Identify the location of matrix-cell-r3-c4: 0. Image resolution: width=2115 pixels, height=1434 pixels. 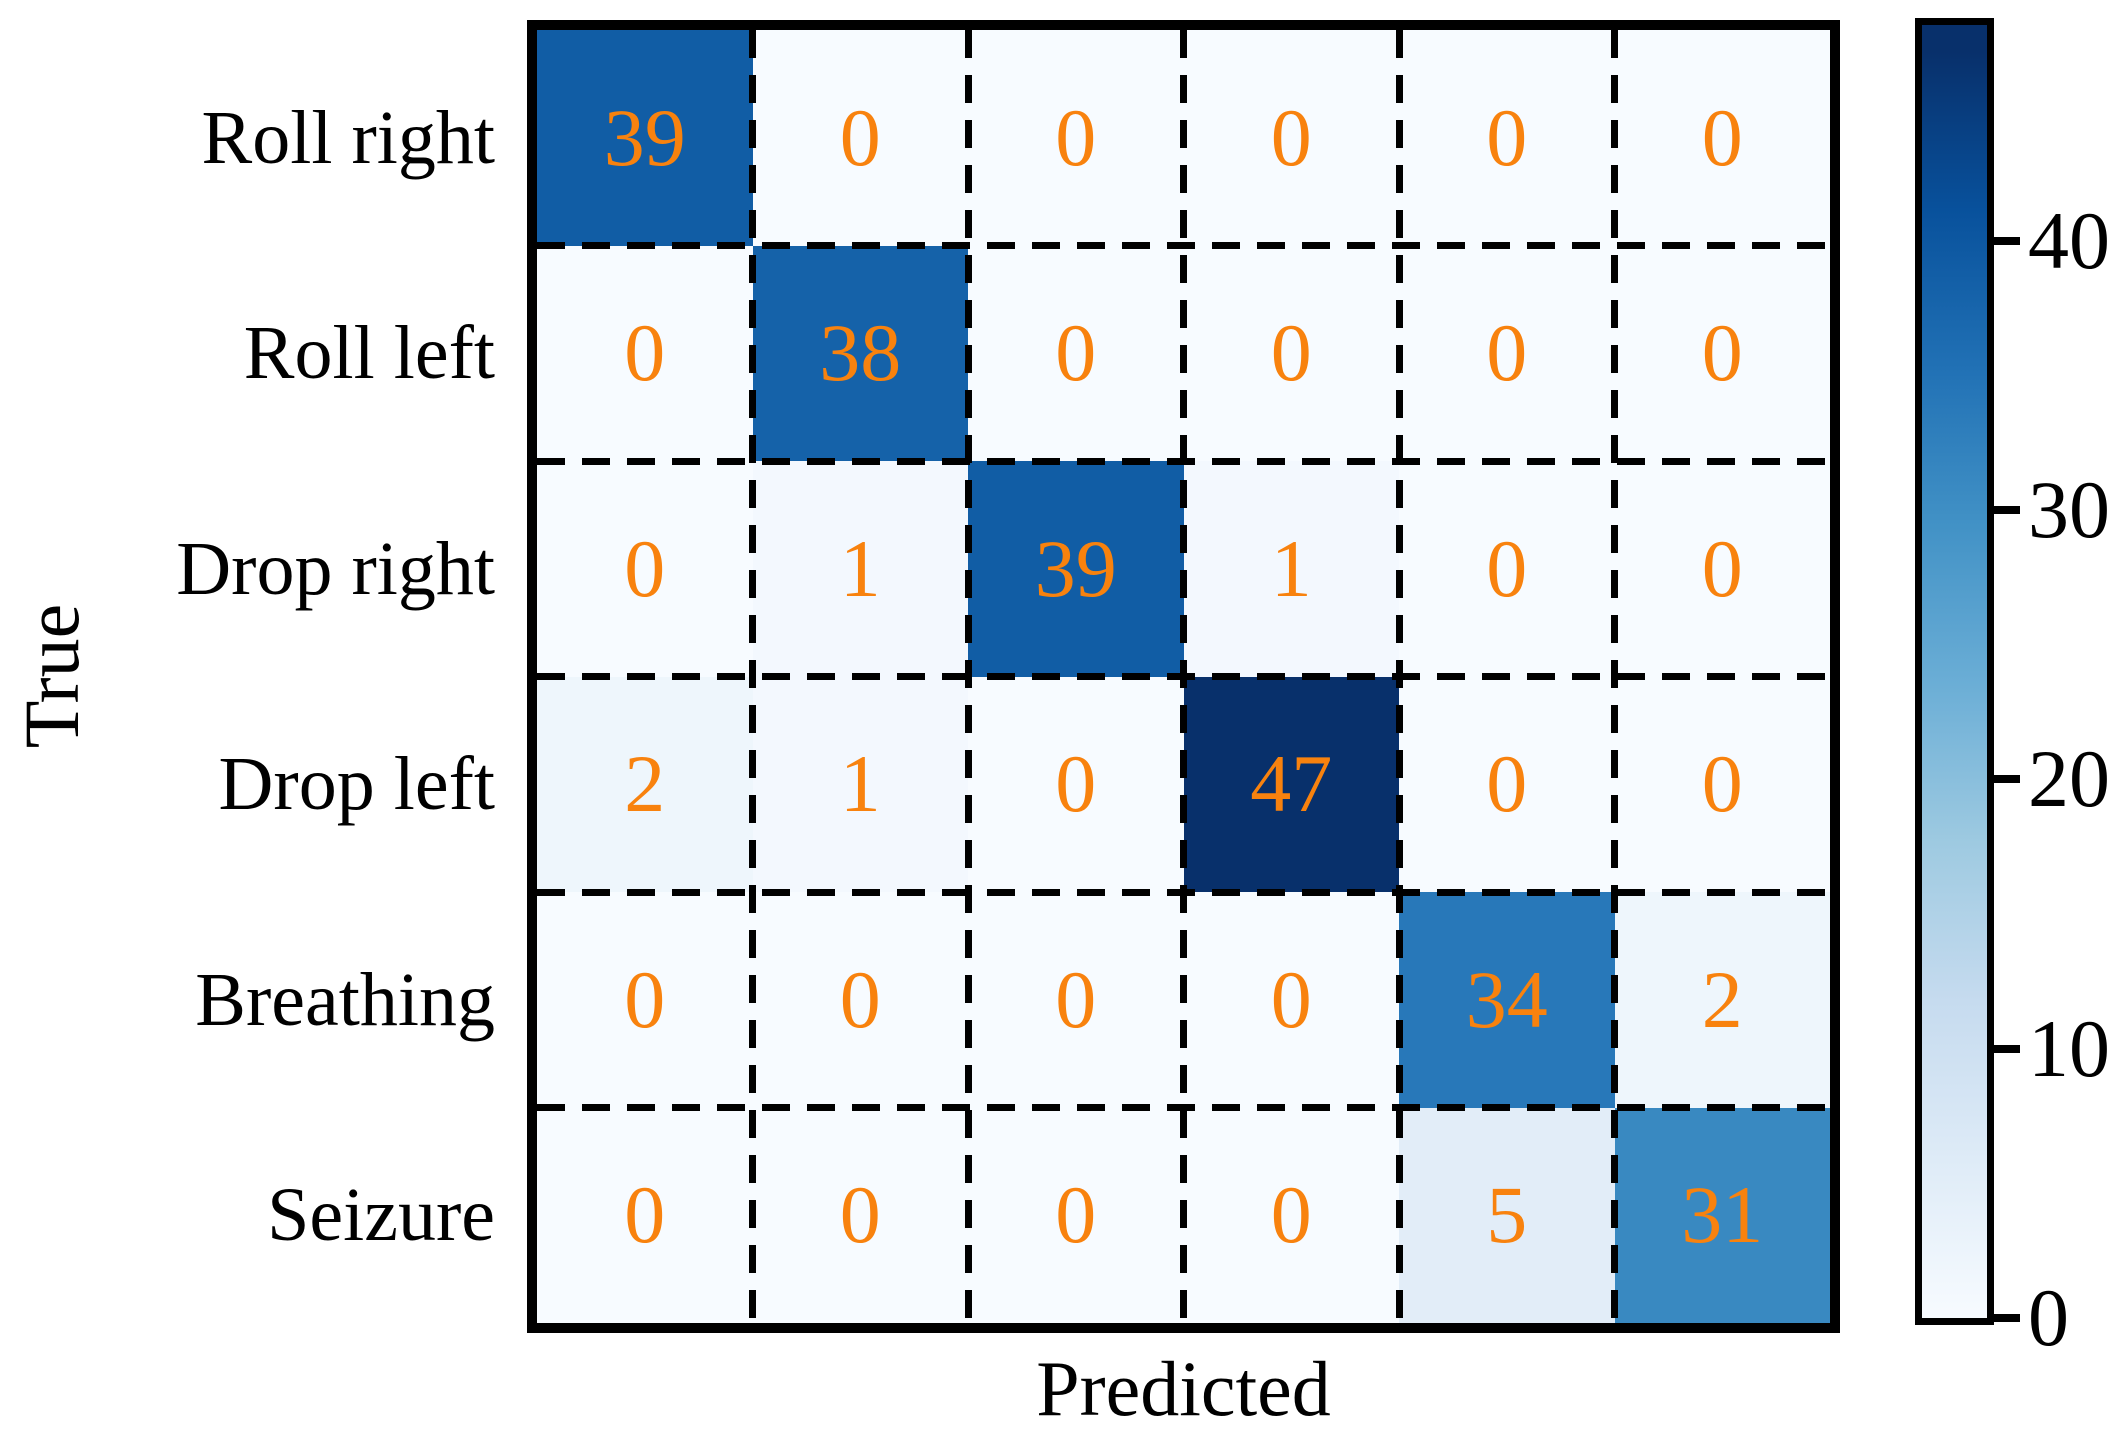
(1507, 784).